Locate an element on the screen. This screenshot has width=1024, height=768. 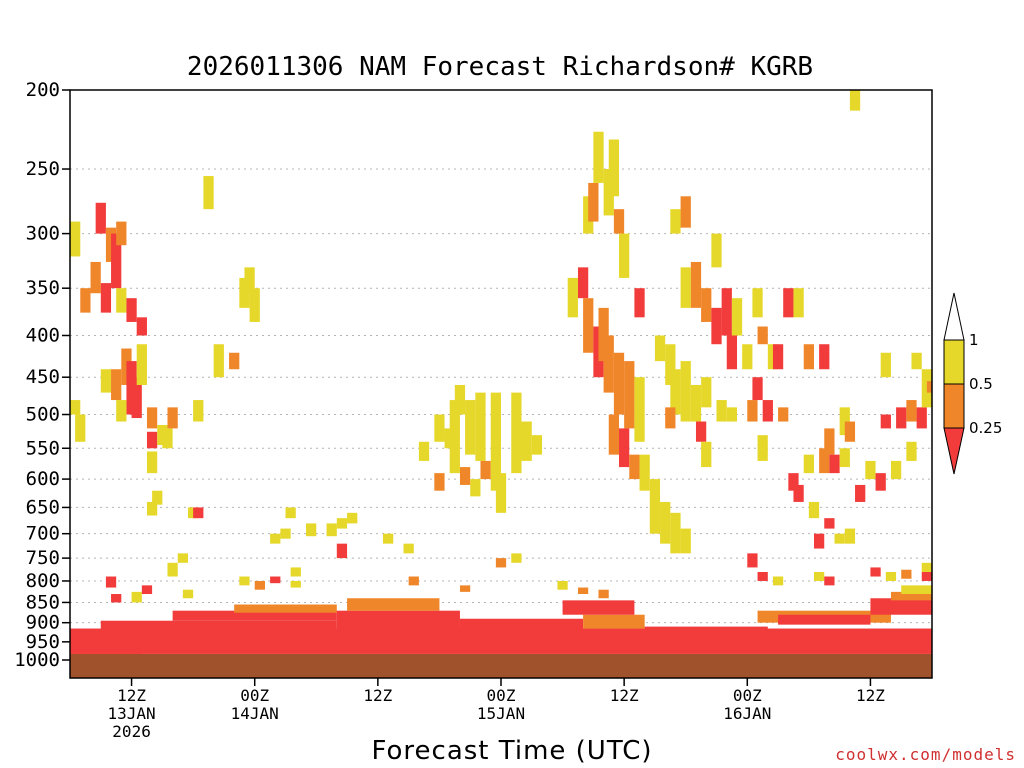
x-tick-label: 15JAN is located at coordinates (501, 713).